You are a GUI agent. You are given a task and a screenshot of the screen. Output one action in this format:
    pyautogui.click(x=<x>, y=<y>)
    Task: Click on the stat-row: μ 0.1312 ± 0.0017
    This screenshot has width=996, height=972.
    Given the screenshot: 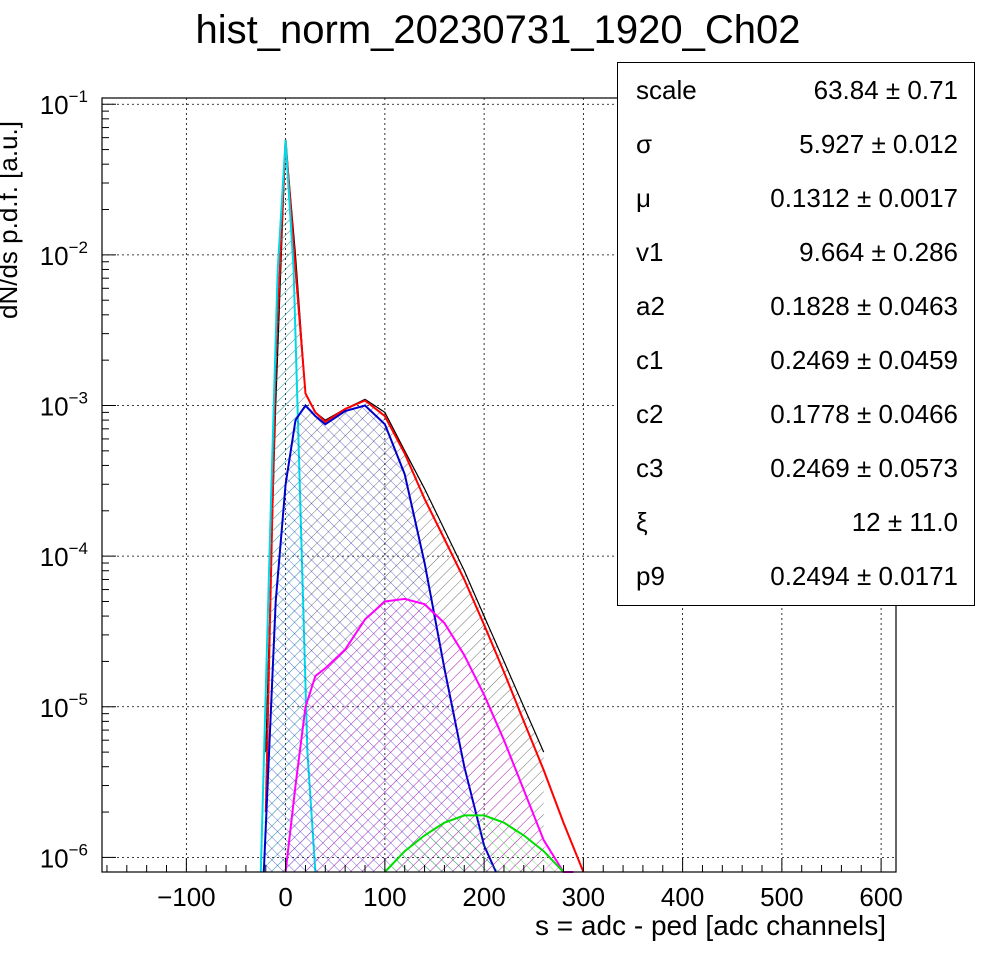 What is the action you would take?
    pyautogui.click(x=796, y=198)
    